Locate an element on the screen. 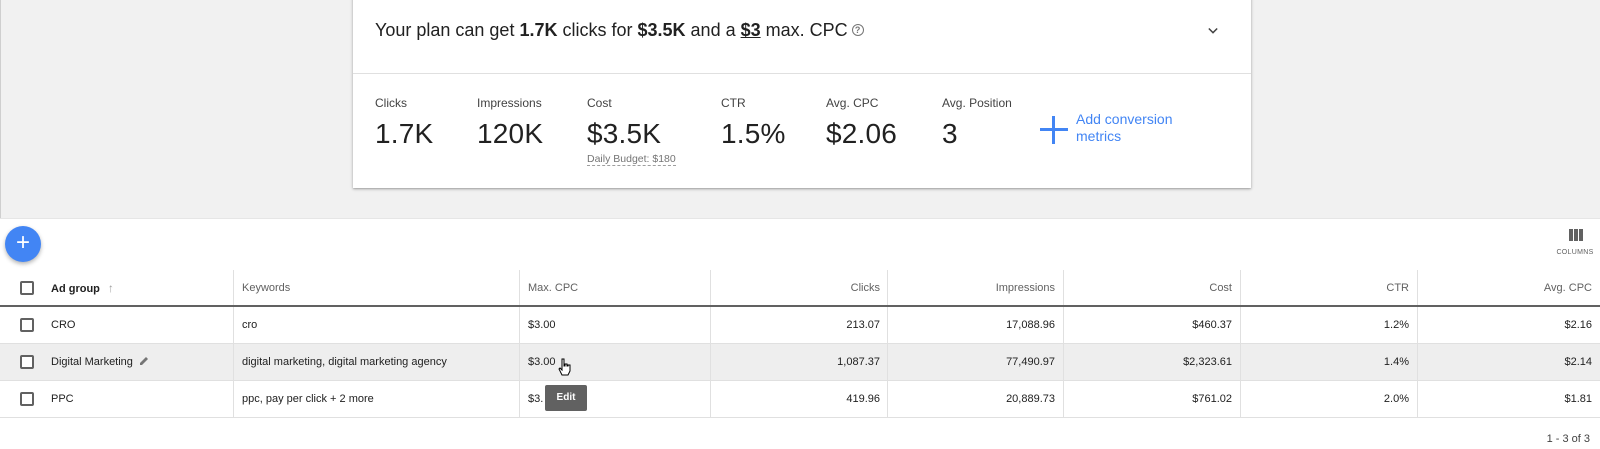 The width and height of the screenshot is (1600, 449). metric-value: 1.7K is located at coordinates (404, 133).